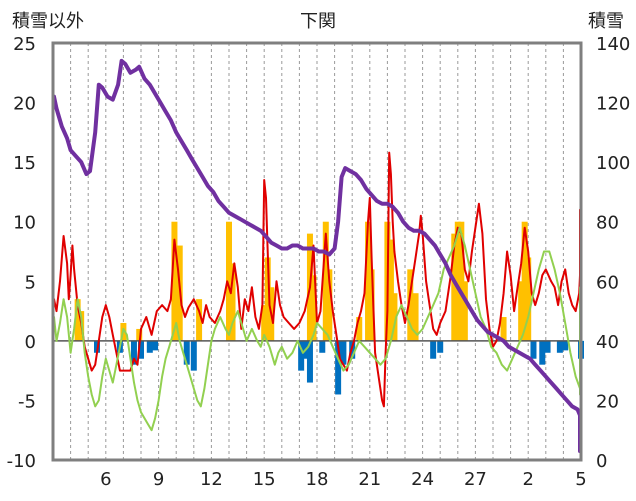  Describe the element at coordinates (613, 253) in the screenshot. I see `y-axis-right: 140 120 100 80 60 40 20 0` at that location.